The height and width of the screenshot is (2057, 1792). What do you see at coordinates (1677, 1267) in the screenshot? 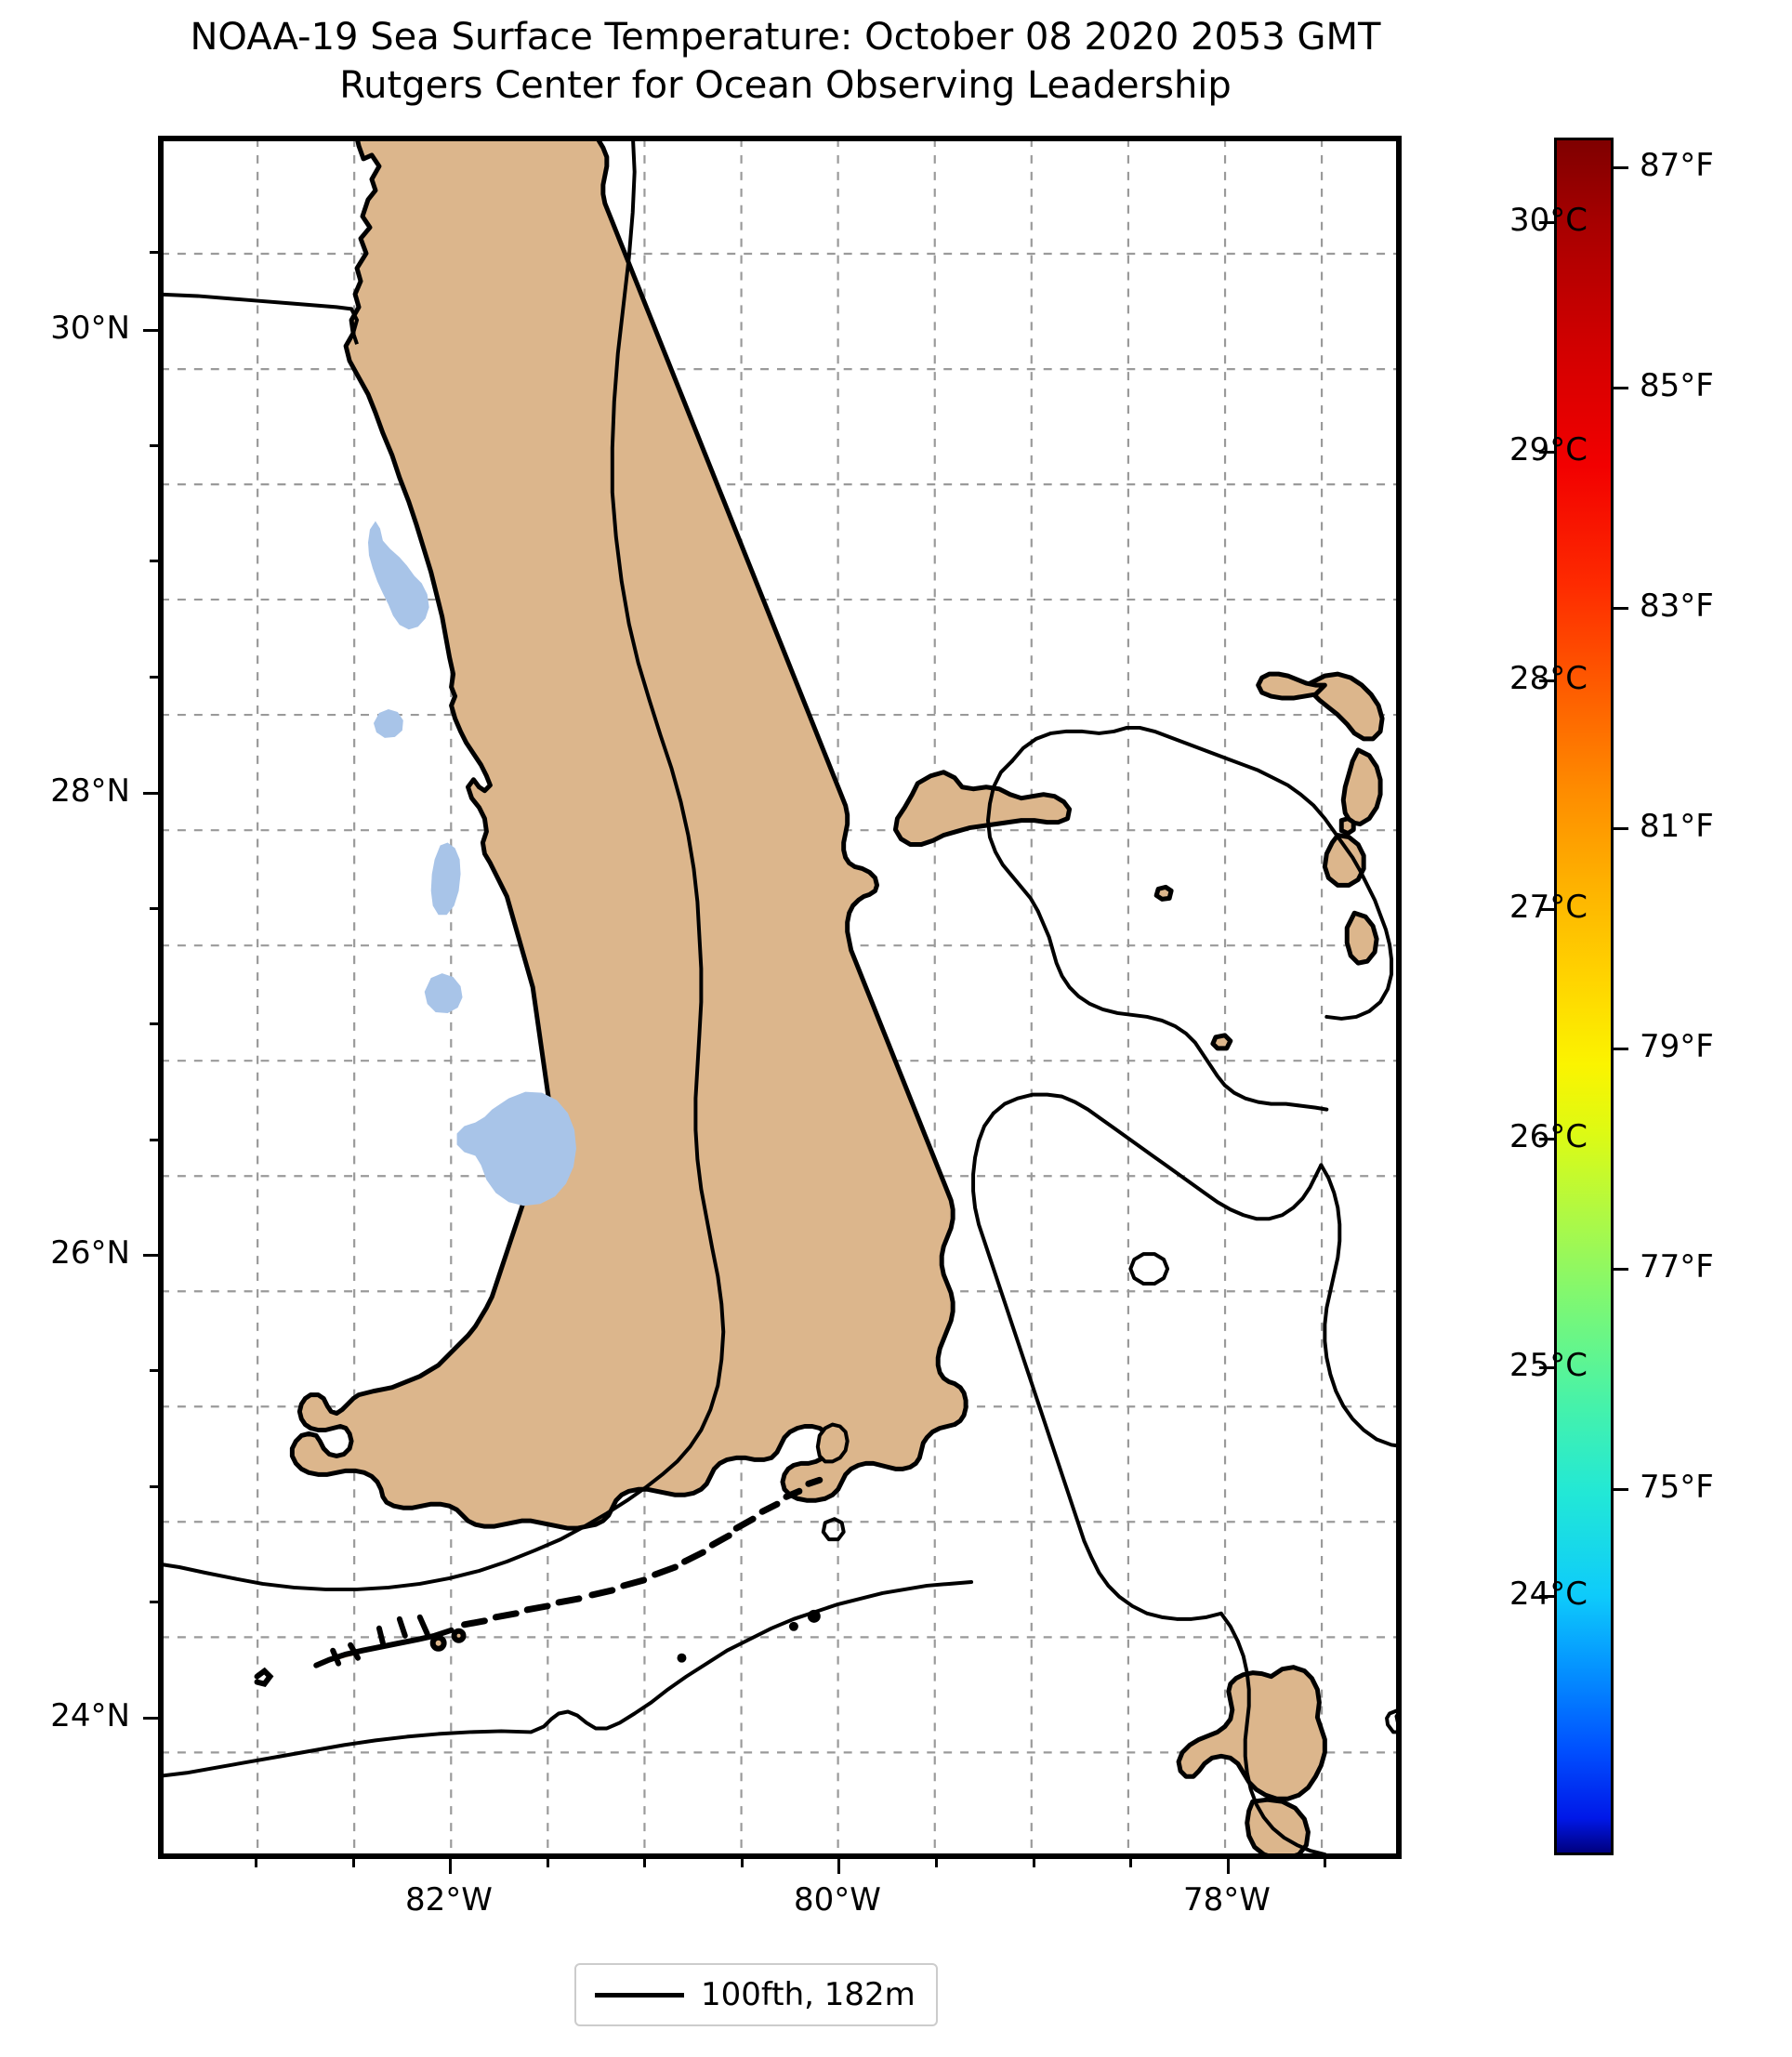
I see `cb-label-77f: 77°F` at bounding box center [1677, 1267].